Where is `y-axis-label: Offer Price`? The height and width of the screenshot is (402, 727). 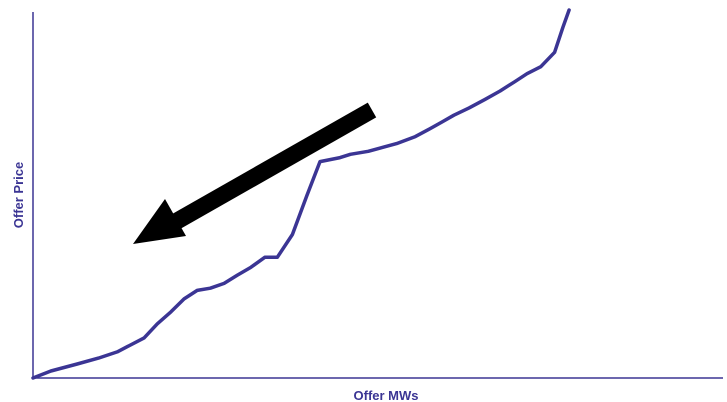
y-axis-label: Offer Price is located at coordinates (18, 195).